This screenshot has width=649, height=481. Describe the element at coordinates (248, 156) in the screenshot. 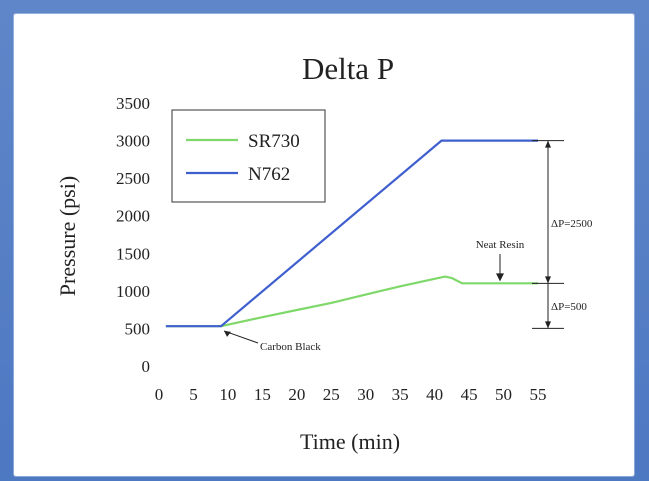

I see `legend-box` at that location.